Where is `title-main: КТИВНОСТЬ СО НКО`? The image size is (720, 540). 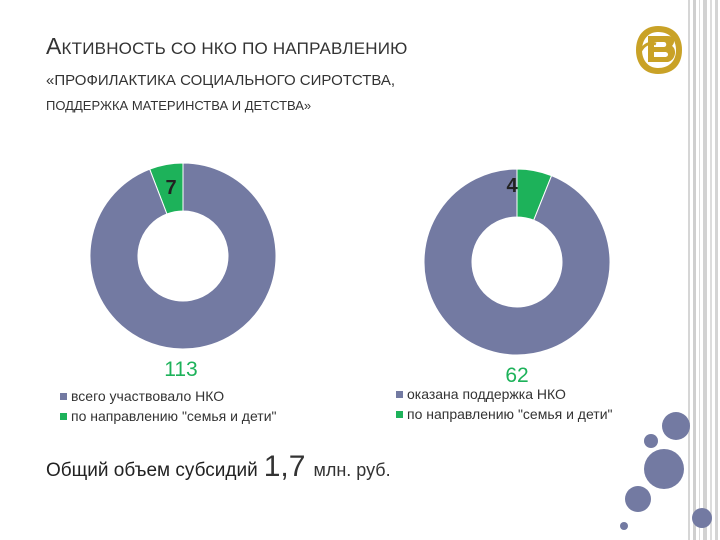
title-main: КТИВНОСТЬ СО НКО is located at coordinates (152, 48).